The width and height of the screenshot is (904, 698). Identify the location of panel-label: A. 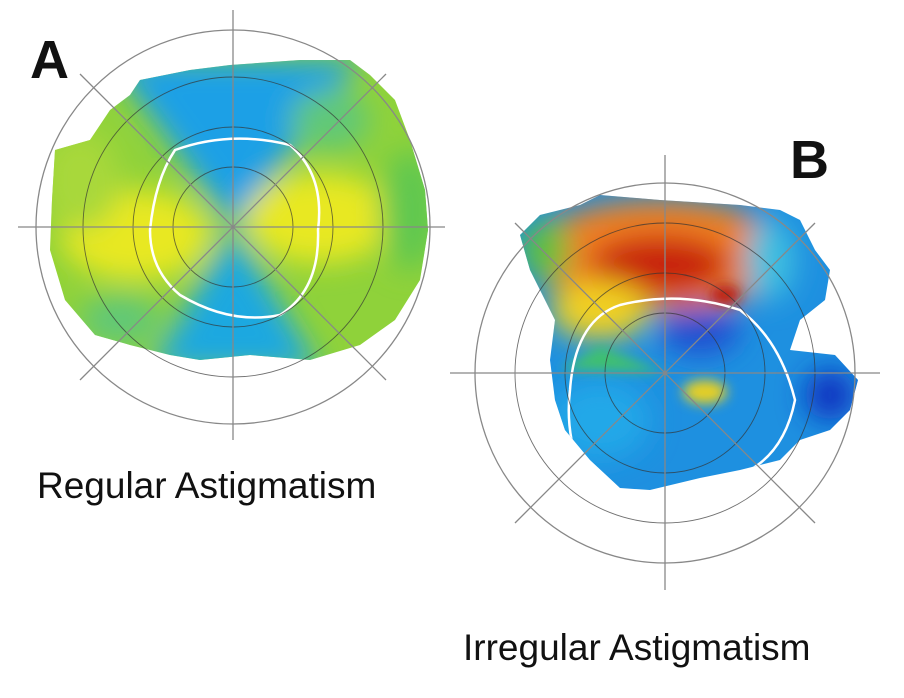
(49, 60).